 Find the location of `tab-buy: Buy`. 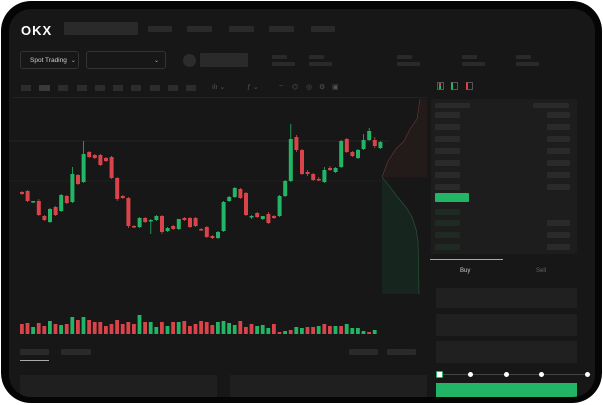

tab-buy: Buy is located at coordinates (465, 271).